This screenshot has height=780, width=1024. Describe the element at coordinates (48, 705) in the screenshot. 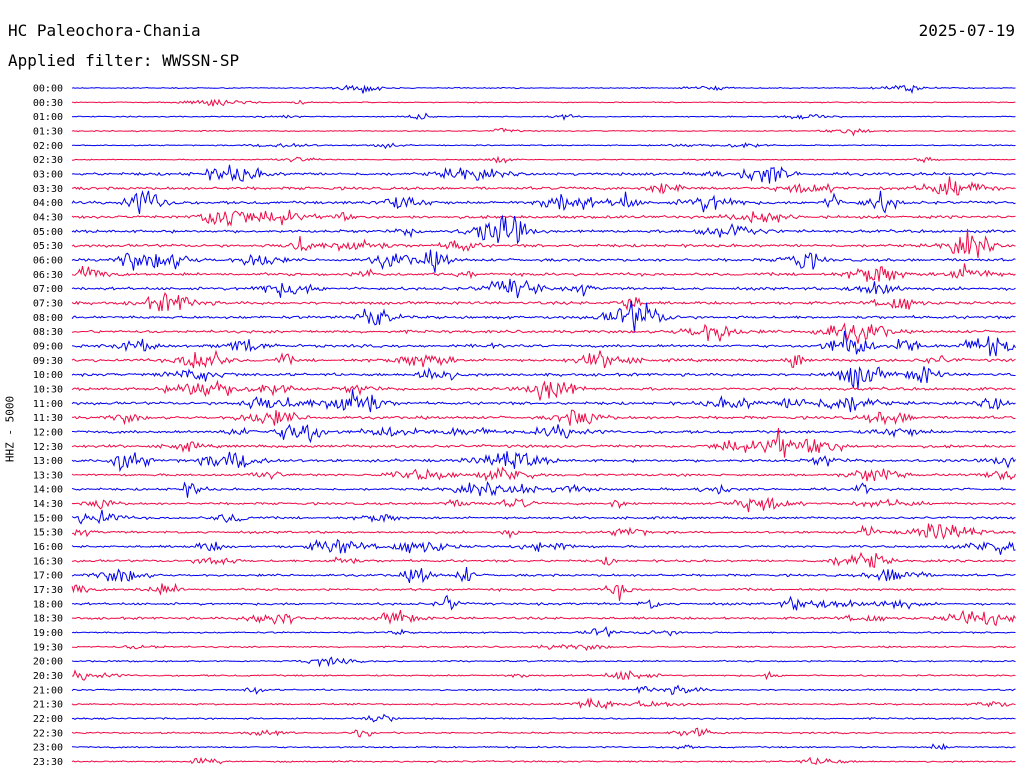

I see `time-tick-label: 21:30` at that location.